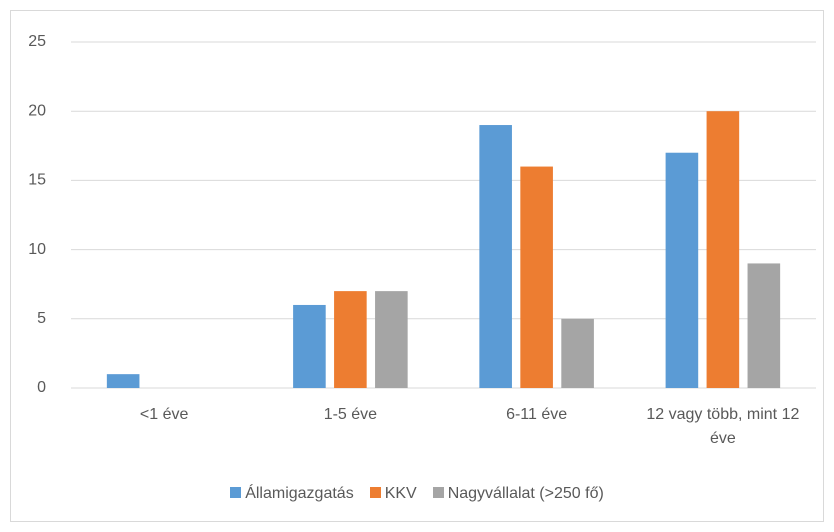 This screenshot has width=834, height=532. What do you see at coordinates (37, 41) in the screenshot?
I see `y-tick-label: 25` at bounding box center [37, 41].